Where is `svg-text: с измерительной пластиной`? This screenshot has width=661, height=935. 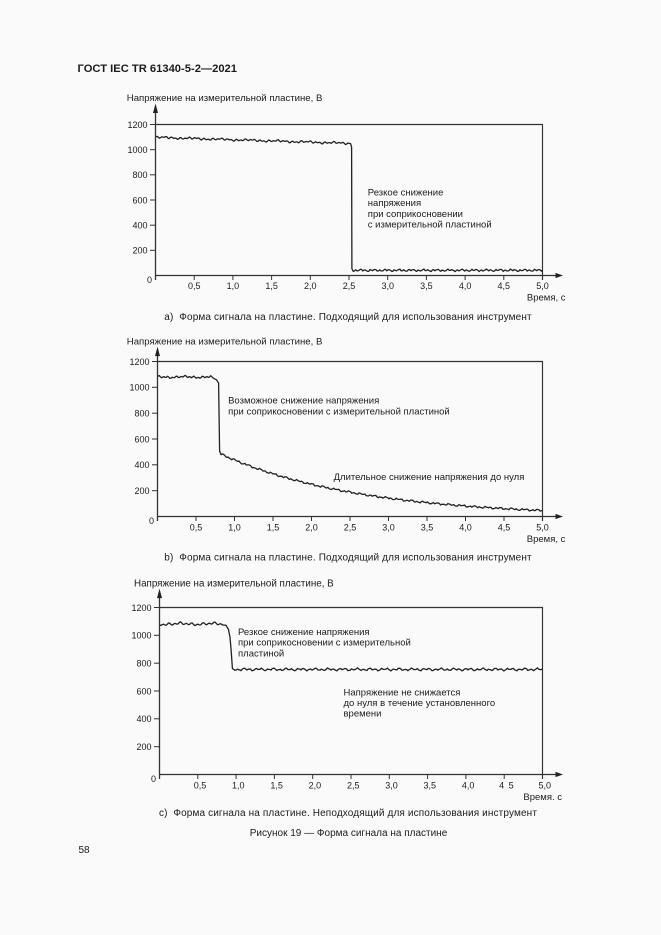
svg-text: с измерительной пластиной is located at coordinates (430, 224).